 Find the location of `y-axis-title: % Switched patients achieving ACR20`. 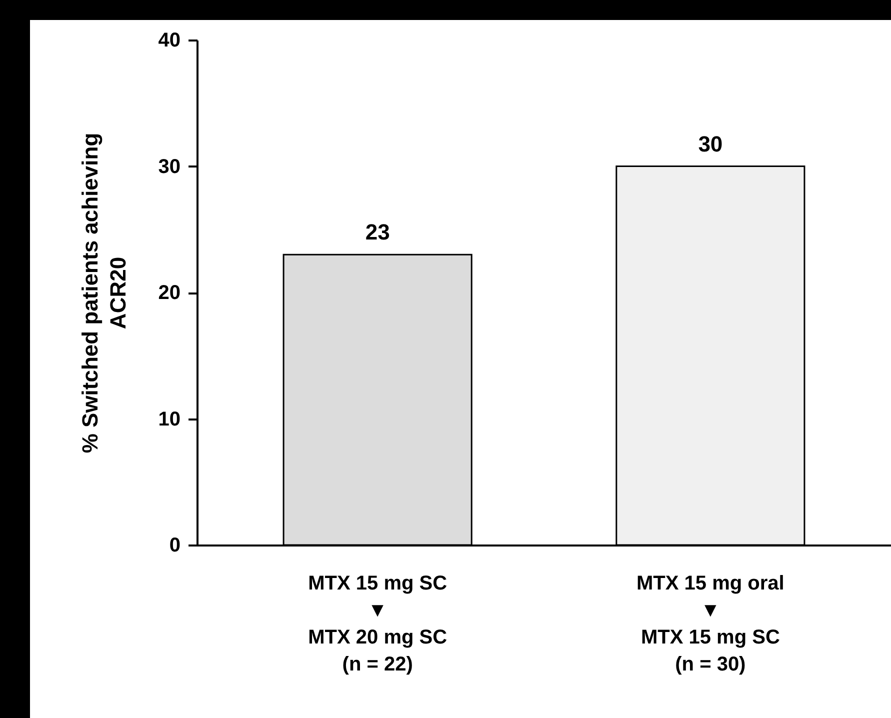

y-axis-title: % Switched patients achieving ACR20 is located at coordinates (103, 293).